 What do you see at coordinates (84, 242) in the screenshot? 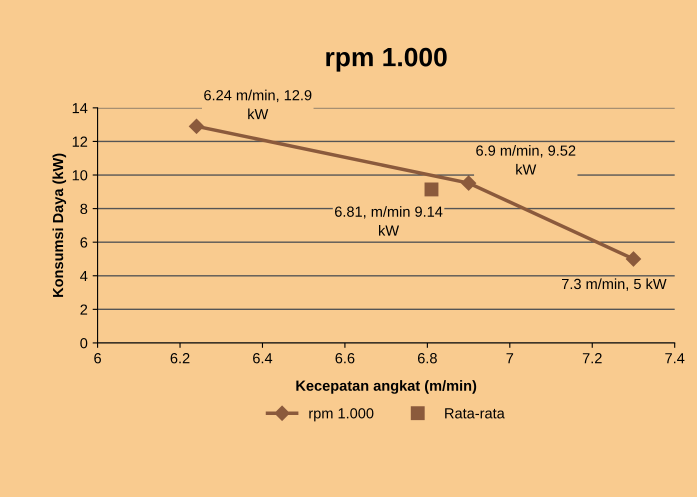
I see `y-tick-label: 6` at bounding box center [84, 242].